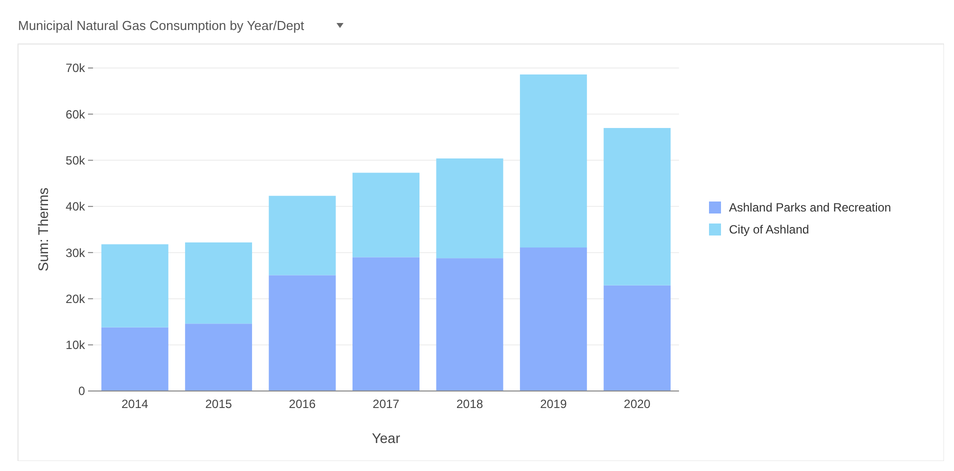 The width and height of the screenshot is (954, 471). Describe the element at coordinates (43, 230) in the screenshot. I see `y-axis-title: Sum: Therms` at that location.